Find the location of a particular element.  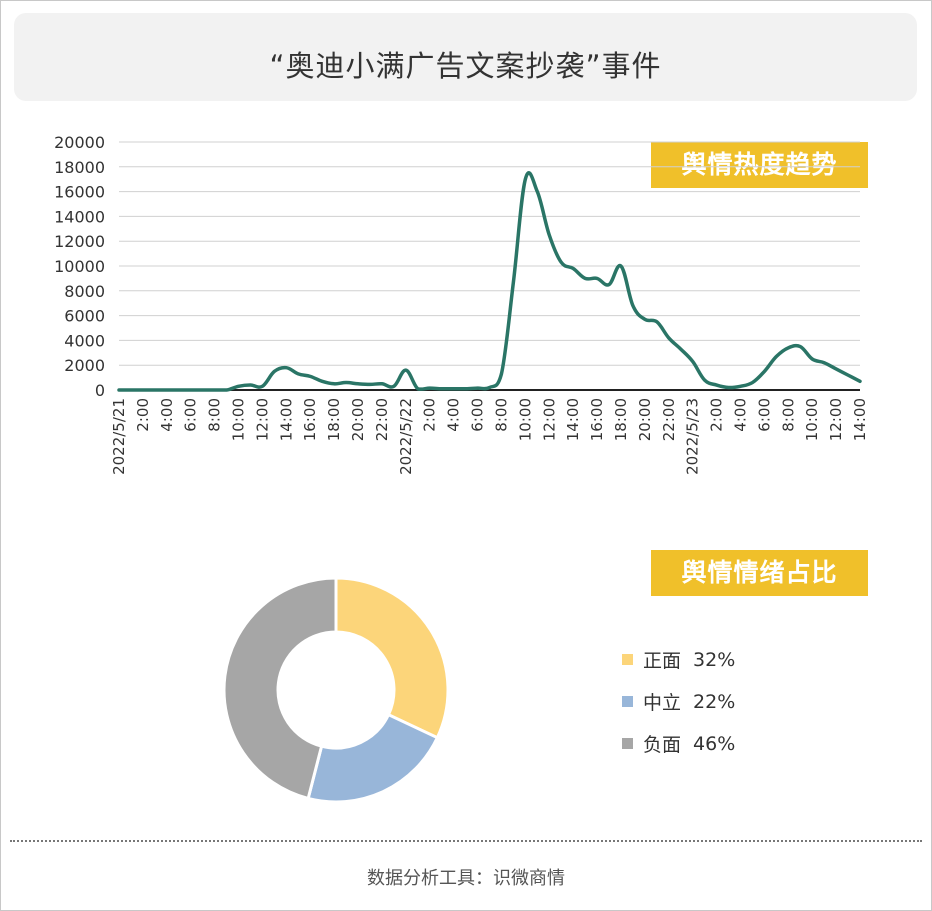

legend-label: 正面 is located at coordinates (662, 661).